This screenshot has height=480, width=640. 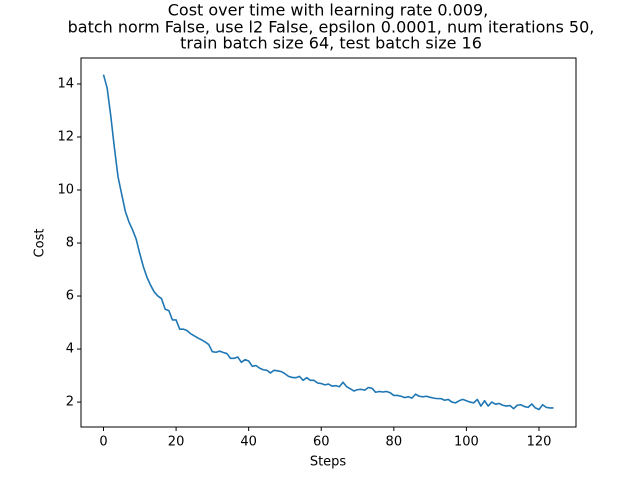 What do you see at coordinates (70, 243) in the screenshot?
I see `y-tick-label: 8` at bounding box center [70, 243].